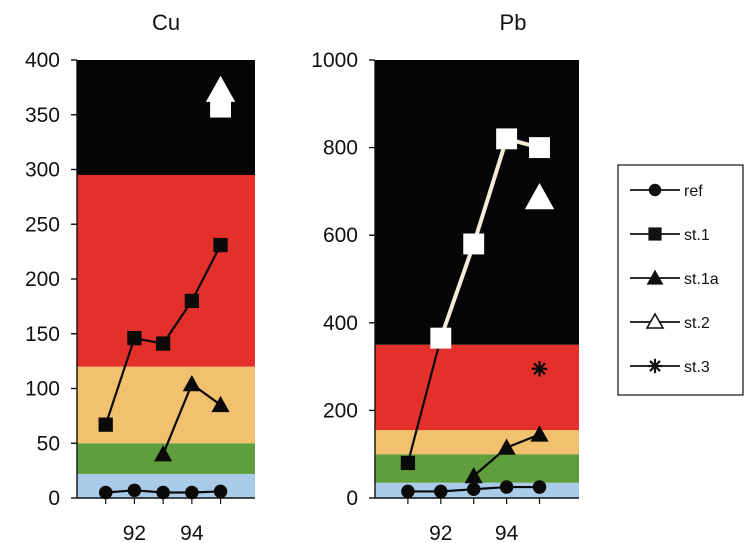 This screenshot has width=744, height=543. I want to click on cu-x-tick-label-1: 94, so click(192, 532).